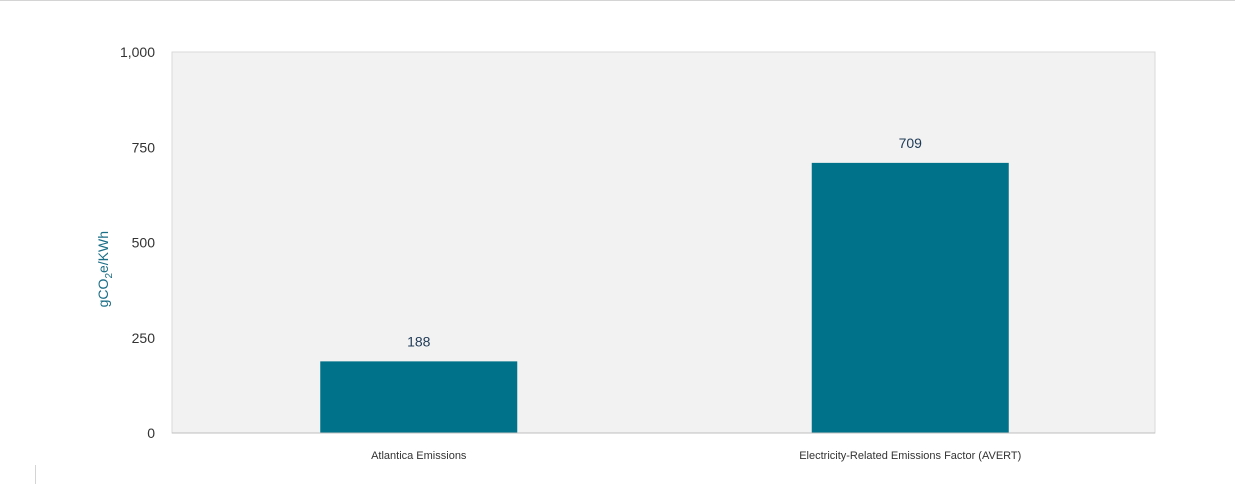 The width and height of the screenshot is (1235, 484). I want to click on bar-data-label: 188, so click(419, 341).